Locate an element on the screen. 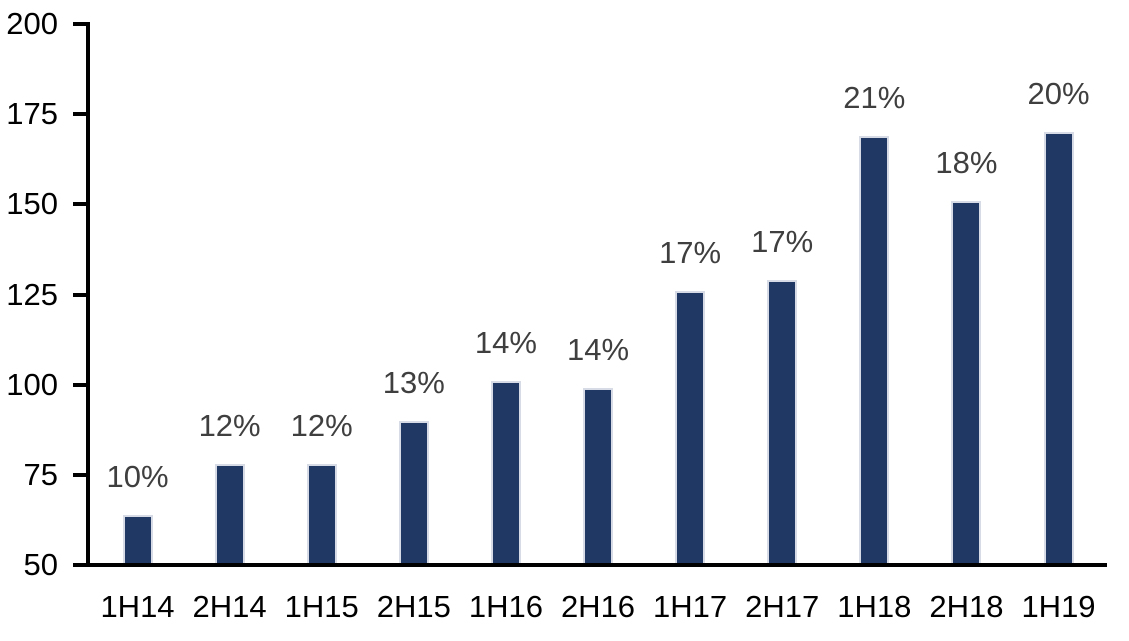 The image size is (1129, 641). bar-value-label: 13% is located at coordinates (413, 382).